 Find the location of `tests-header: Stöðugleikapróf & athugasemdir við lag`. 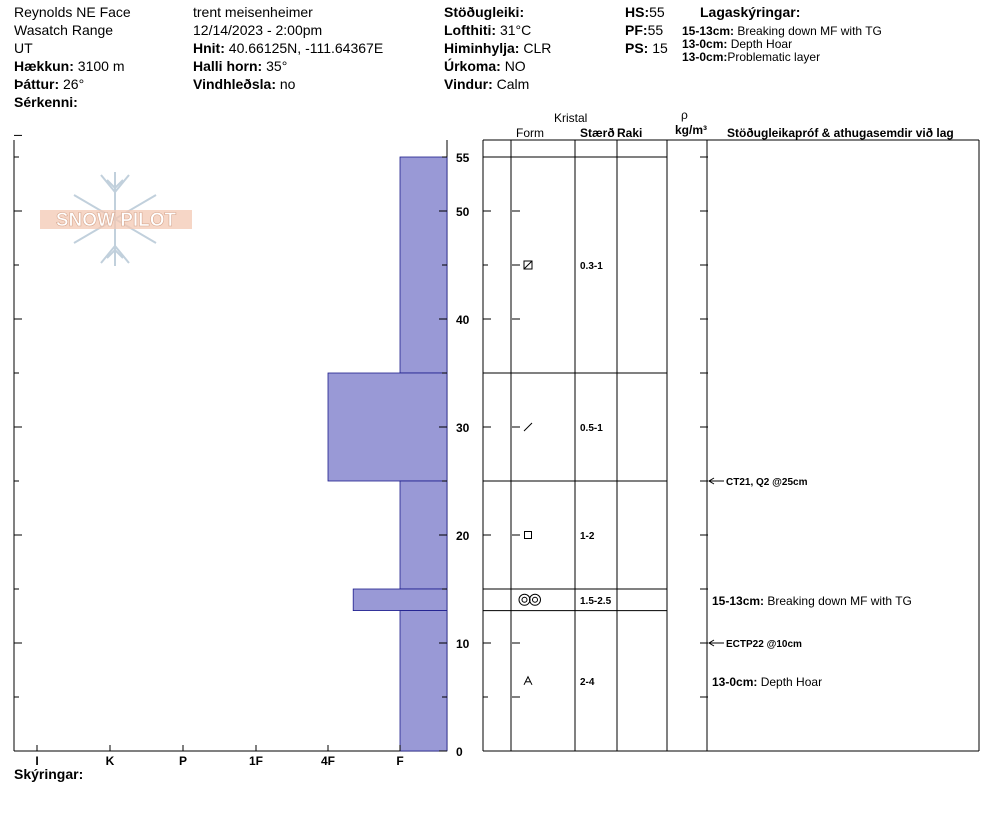

tests-header: Stöðugleikapróf & athugasemdir við lag is located at coordinates (840, 133).